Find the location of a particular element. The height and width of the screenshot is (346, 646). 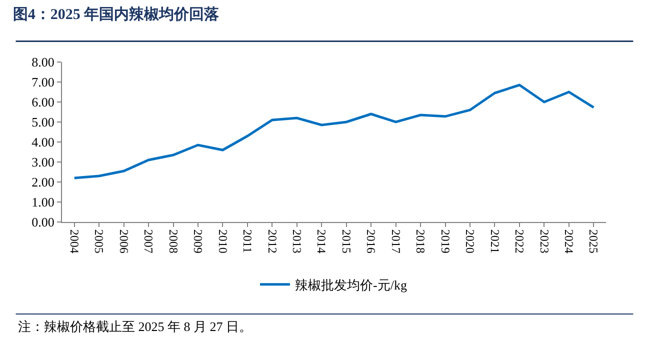

x-tick-label: 2012 is located at coordinates (272, 241).